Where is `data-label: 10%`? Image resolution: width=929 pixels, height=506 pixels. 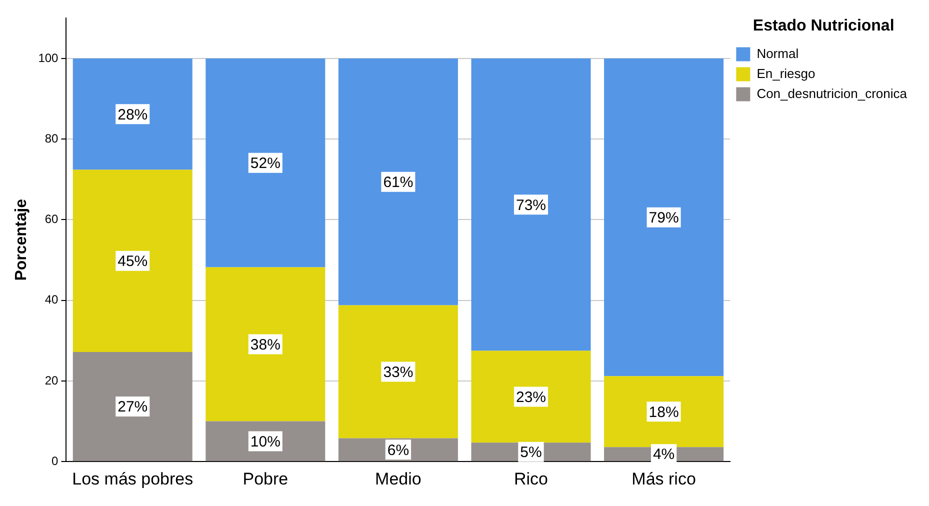
data-label: 10% is located at coordinates (265, 441).